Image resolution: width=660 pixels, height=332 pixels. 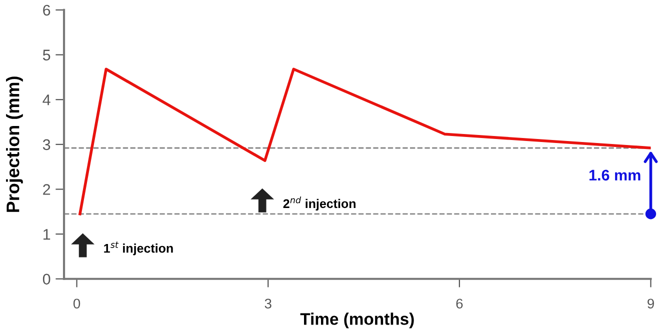 What do you see at coordinates (459, 303) in the screenshot?
I see `x-tick-label: 6` at bounding box center [459, 303].